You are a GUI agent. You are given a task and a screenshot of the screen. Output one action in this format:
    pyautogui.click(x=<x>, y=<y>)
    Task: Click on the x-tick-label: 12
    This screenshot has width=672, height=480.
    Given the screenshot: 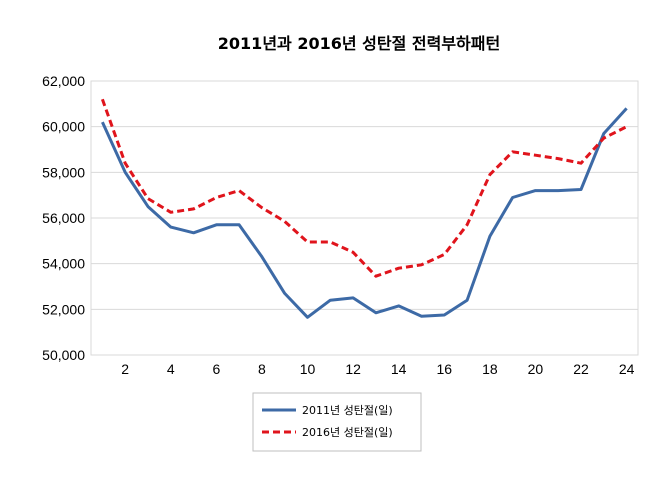 What is the action you would take?
    pyautogui.click(x=353, y=369)
    